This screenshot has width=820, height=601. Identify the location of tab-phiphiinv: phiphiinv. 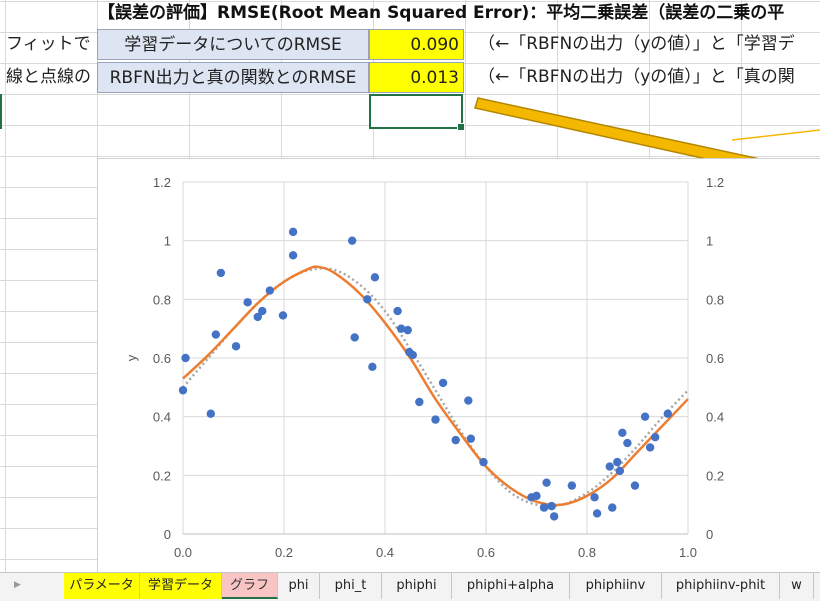
(616, 586).